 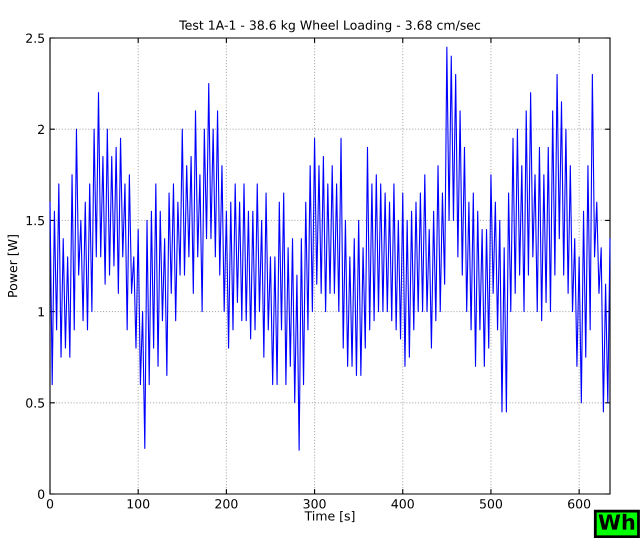 I want to click on y-tick-label: 0.5, so click(x=35, y=403).